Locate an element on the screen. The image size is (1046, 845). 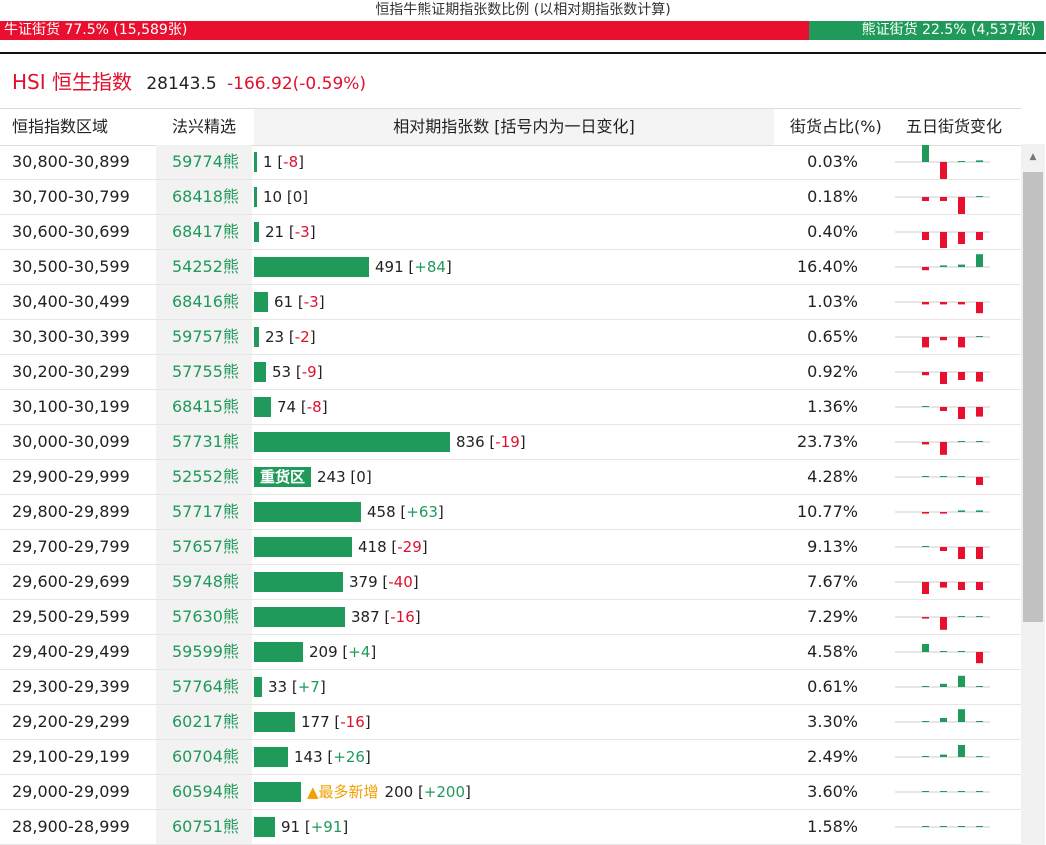
volume-text: 33 [+7] is located at coordinates (297, 687).